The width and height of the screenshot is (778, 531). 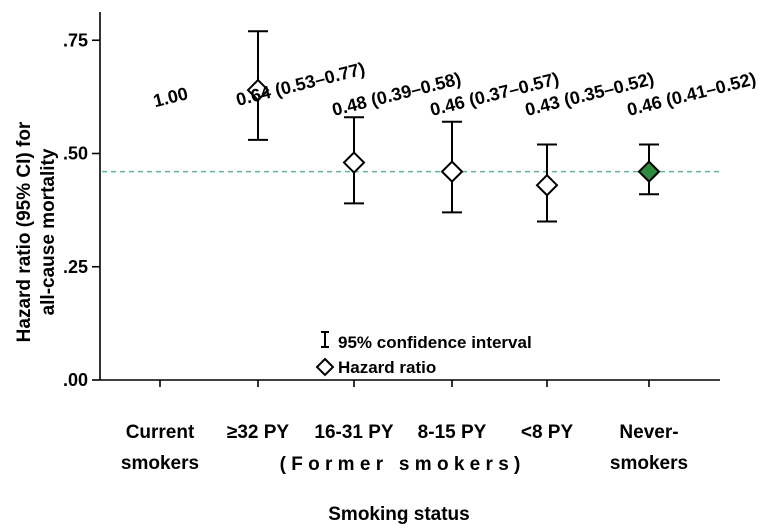 I want to click on x-tick-label: <8 PY, so click(x=547, y=432).